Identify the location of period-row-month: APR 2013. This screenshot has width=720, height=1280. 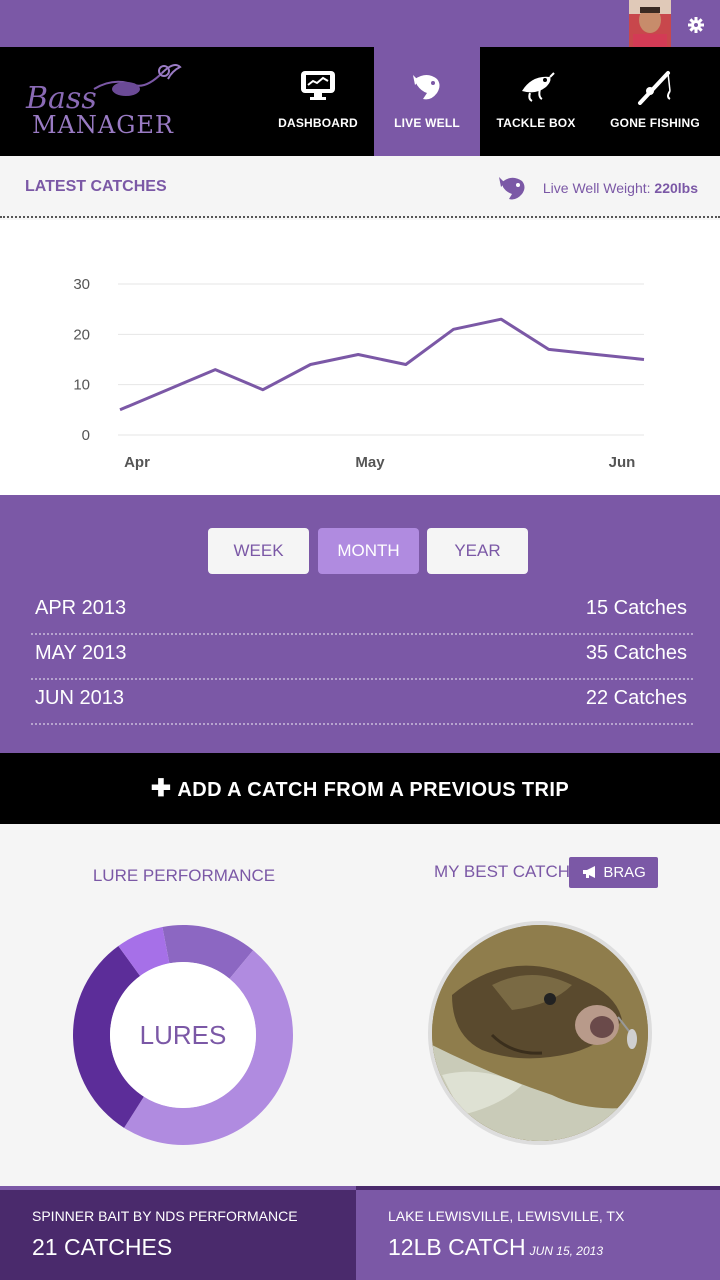
(81, 608).